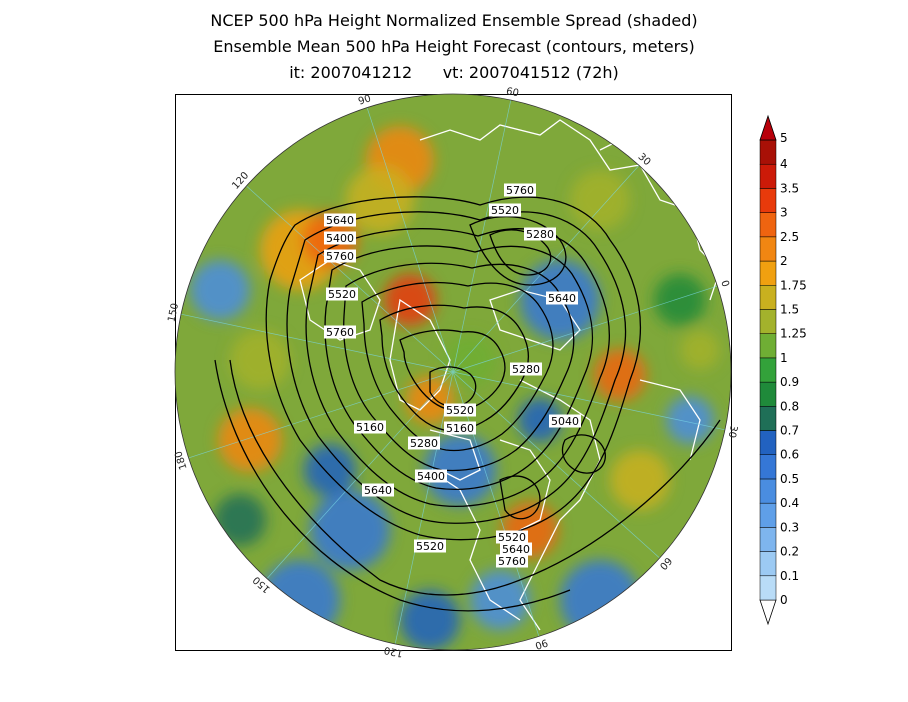 This screenshot has width=908, height=702. I want to click on longitude-label: 60, so click(512, 92).